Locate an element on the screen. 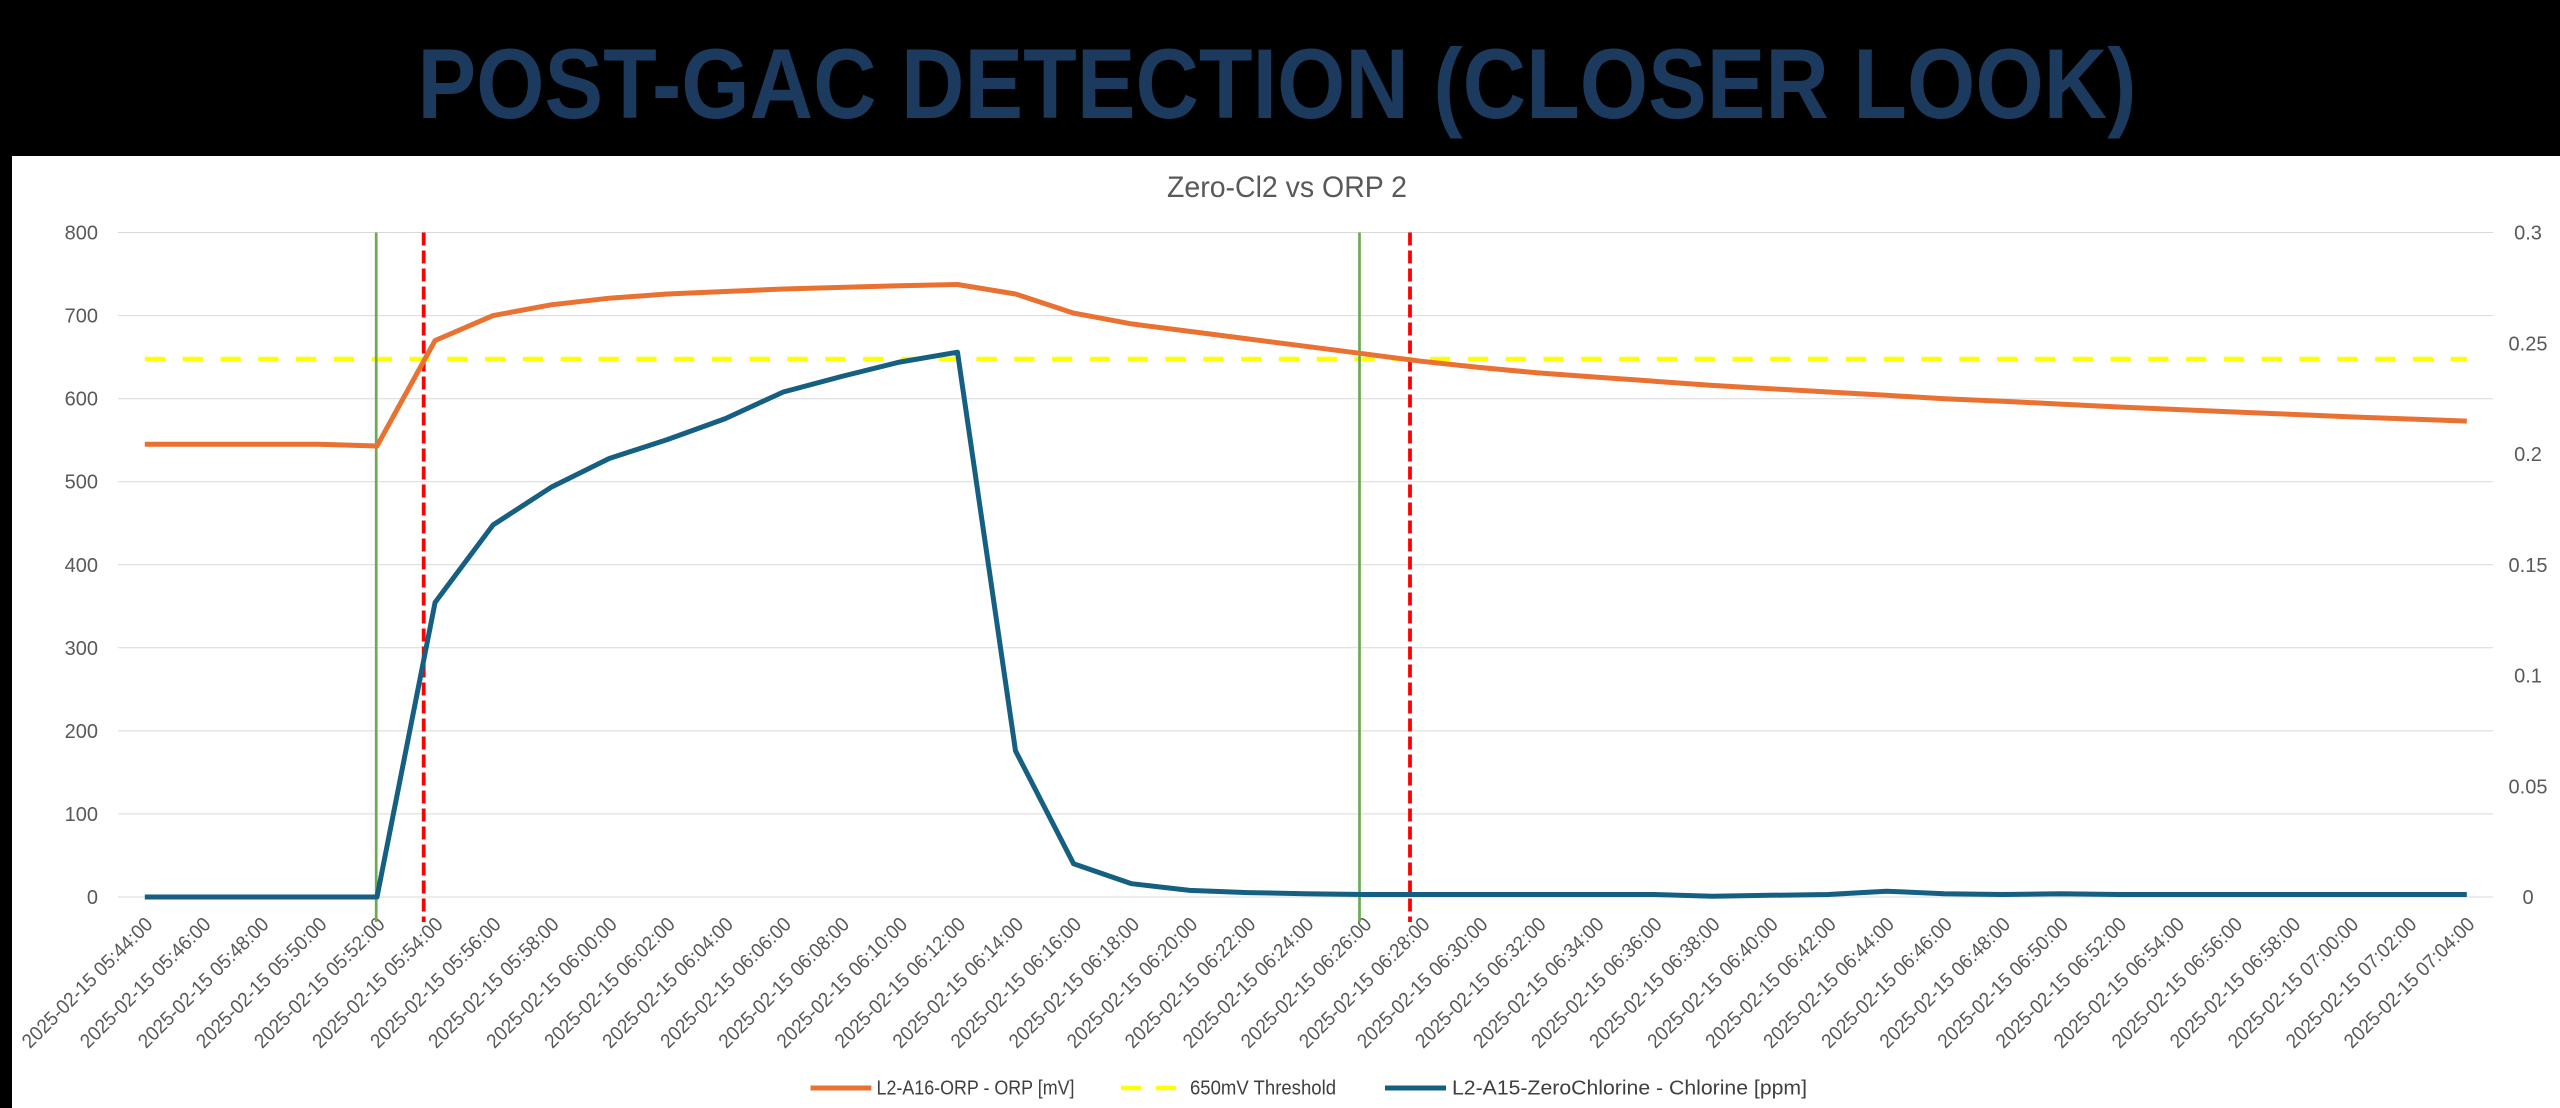 This screenshot has height=1108, width=2560. svg-text: 700 is located at coordinates (81, 317).